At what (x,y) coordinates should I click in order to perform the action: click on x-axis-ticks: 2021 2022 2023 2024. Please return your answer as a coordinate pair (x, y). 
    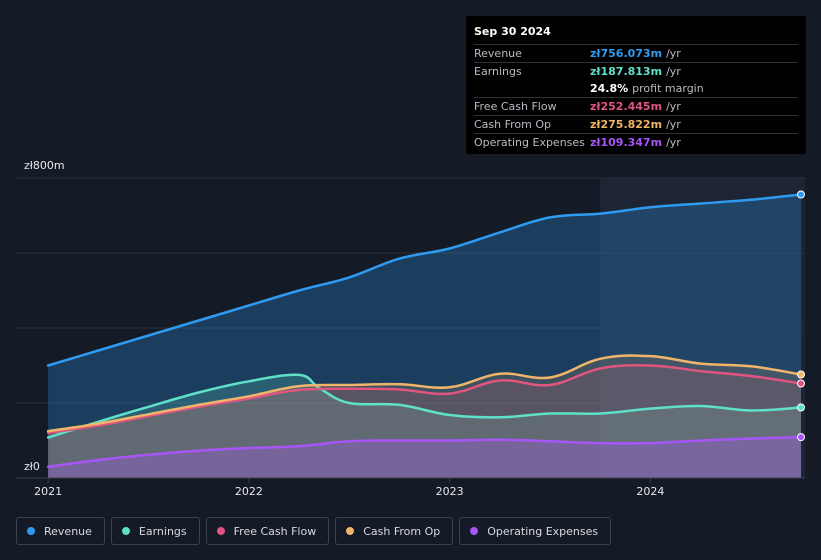
    Looking at the image, I should click on (349, 488).